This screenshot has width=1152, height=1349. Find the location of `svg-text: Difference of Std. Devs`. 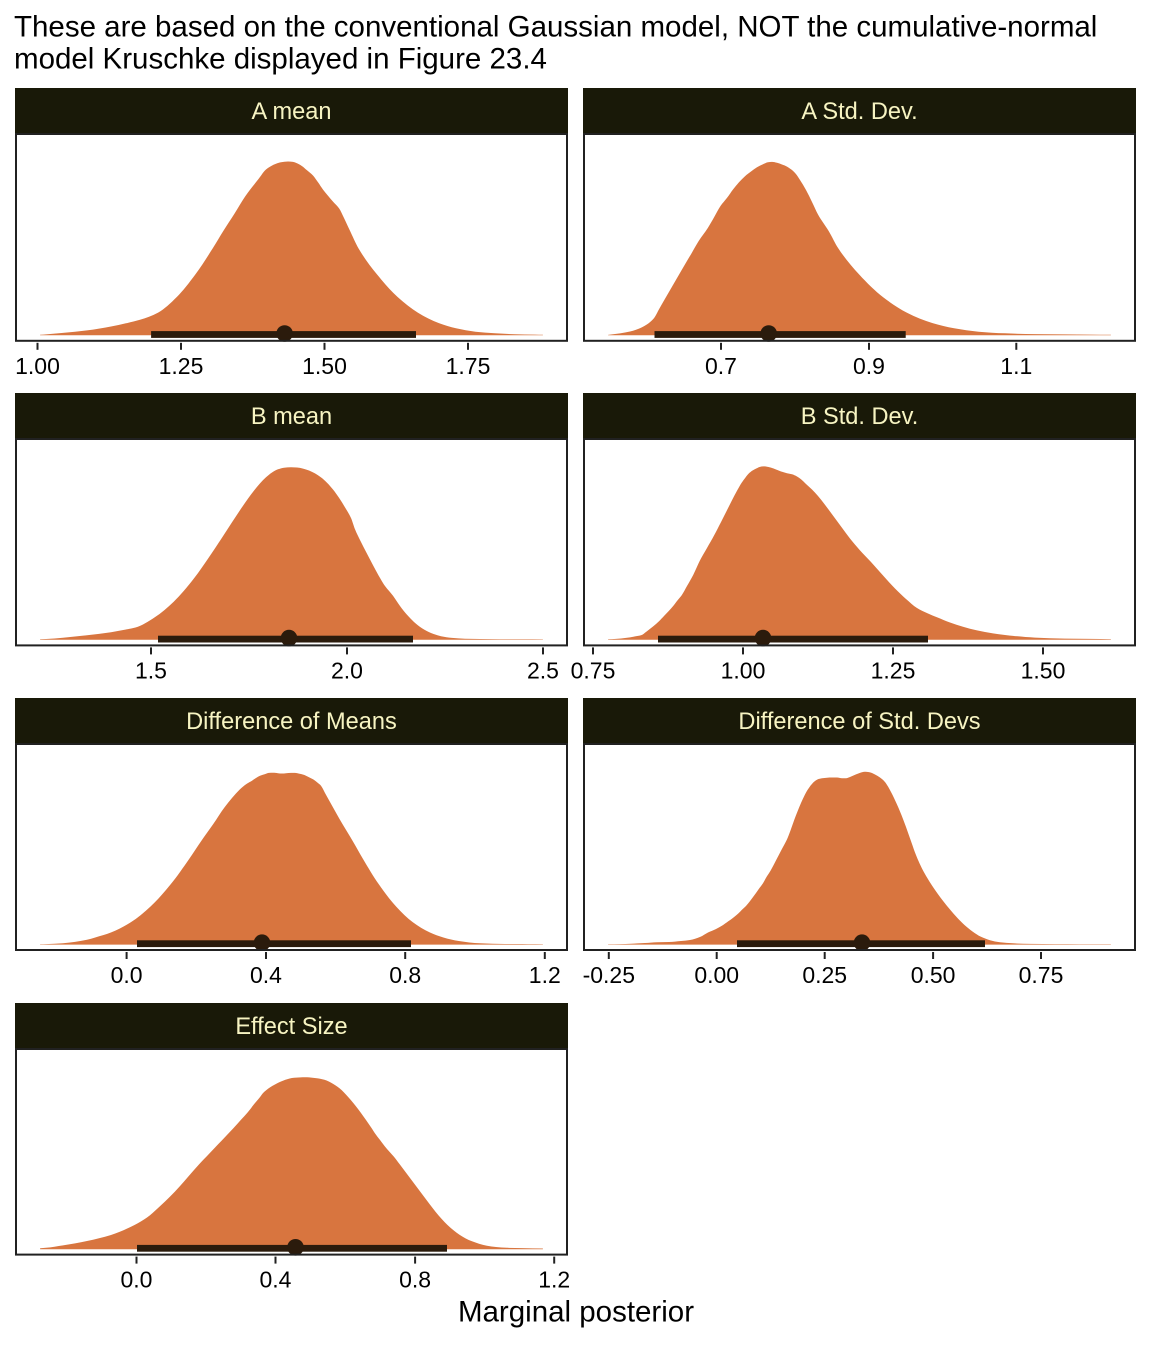

svg-text: Difference of Std. Devs is located at coordinates (859, 722).